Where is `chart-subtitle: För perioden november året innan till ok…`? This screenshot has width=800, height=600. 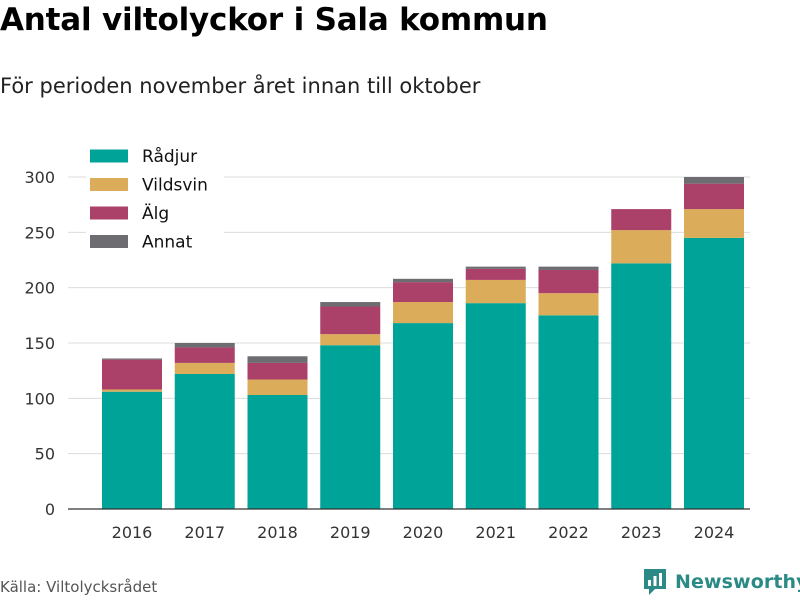 chart-subtitle: För perioden november året innan till ok… is located at coordinates (240, 86).